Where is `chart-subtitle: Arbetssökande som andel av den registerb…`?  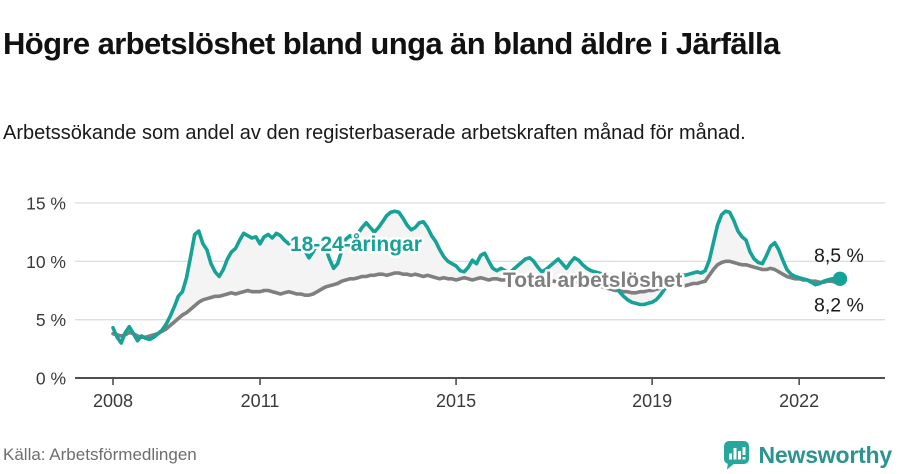
chart-subtitle: Arbetssökande som andel av den registerb… is located at coordinates (374, 133).